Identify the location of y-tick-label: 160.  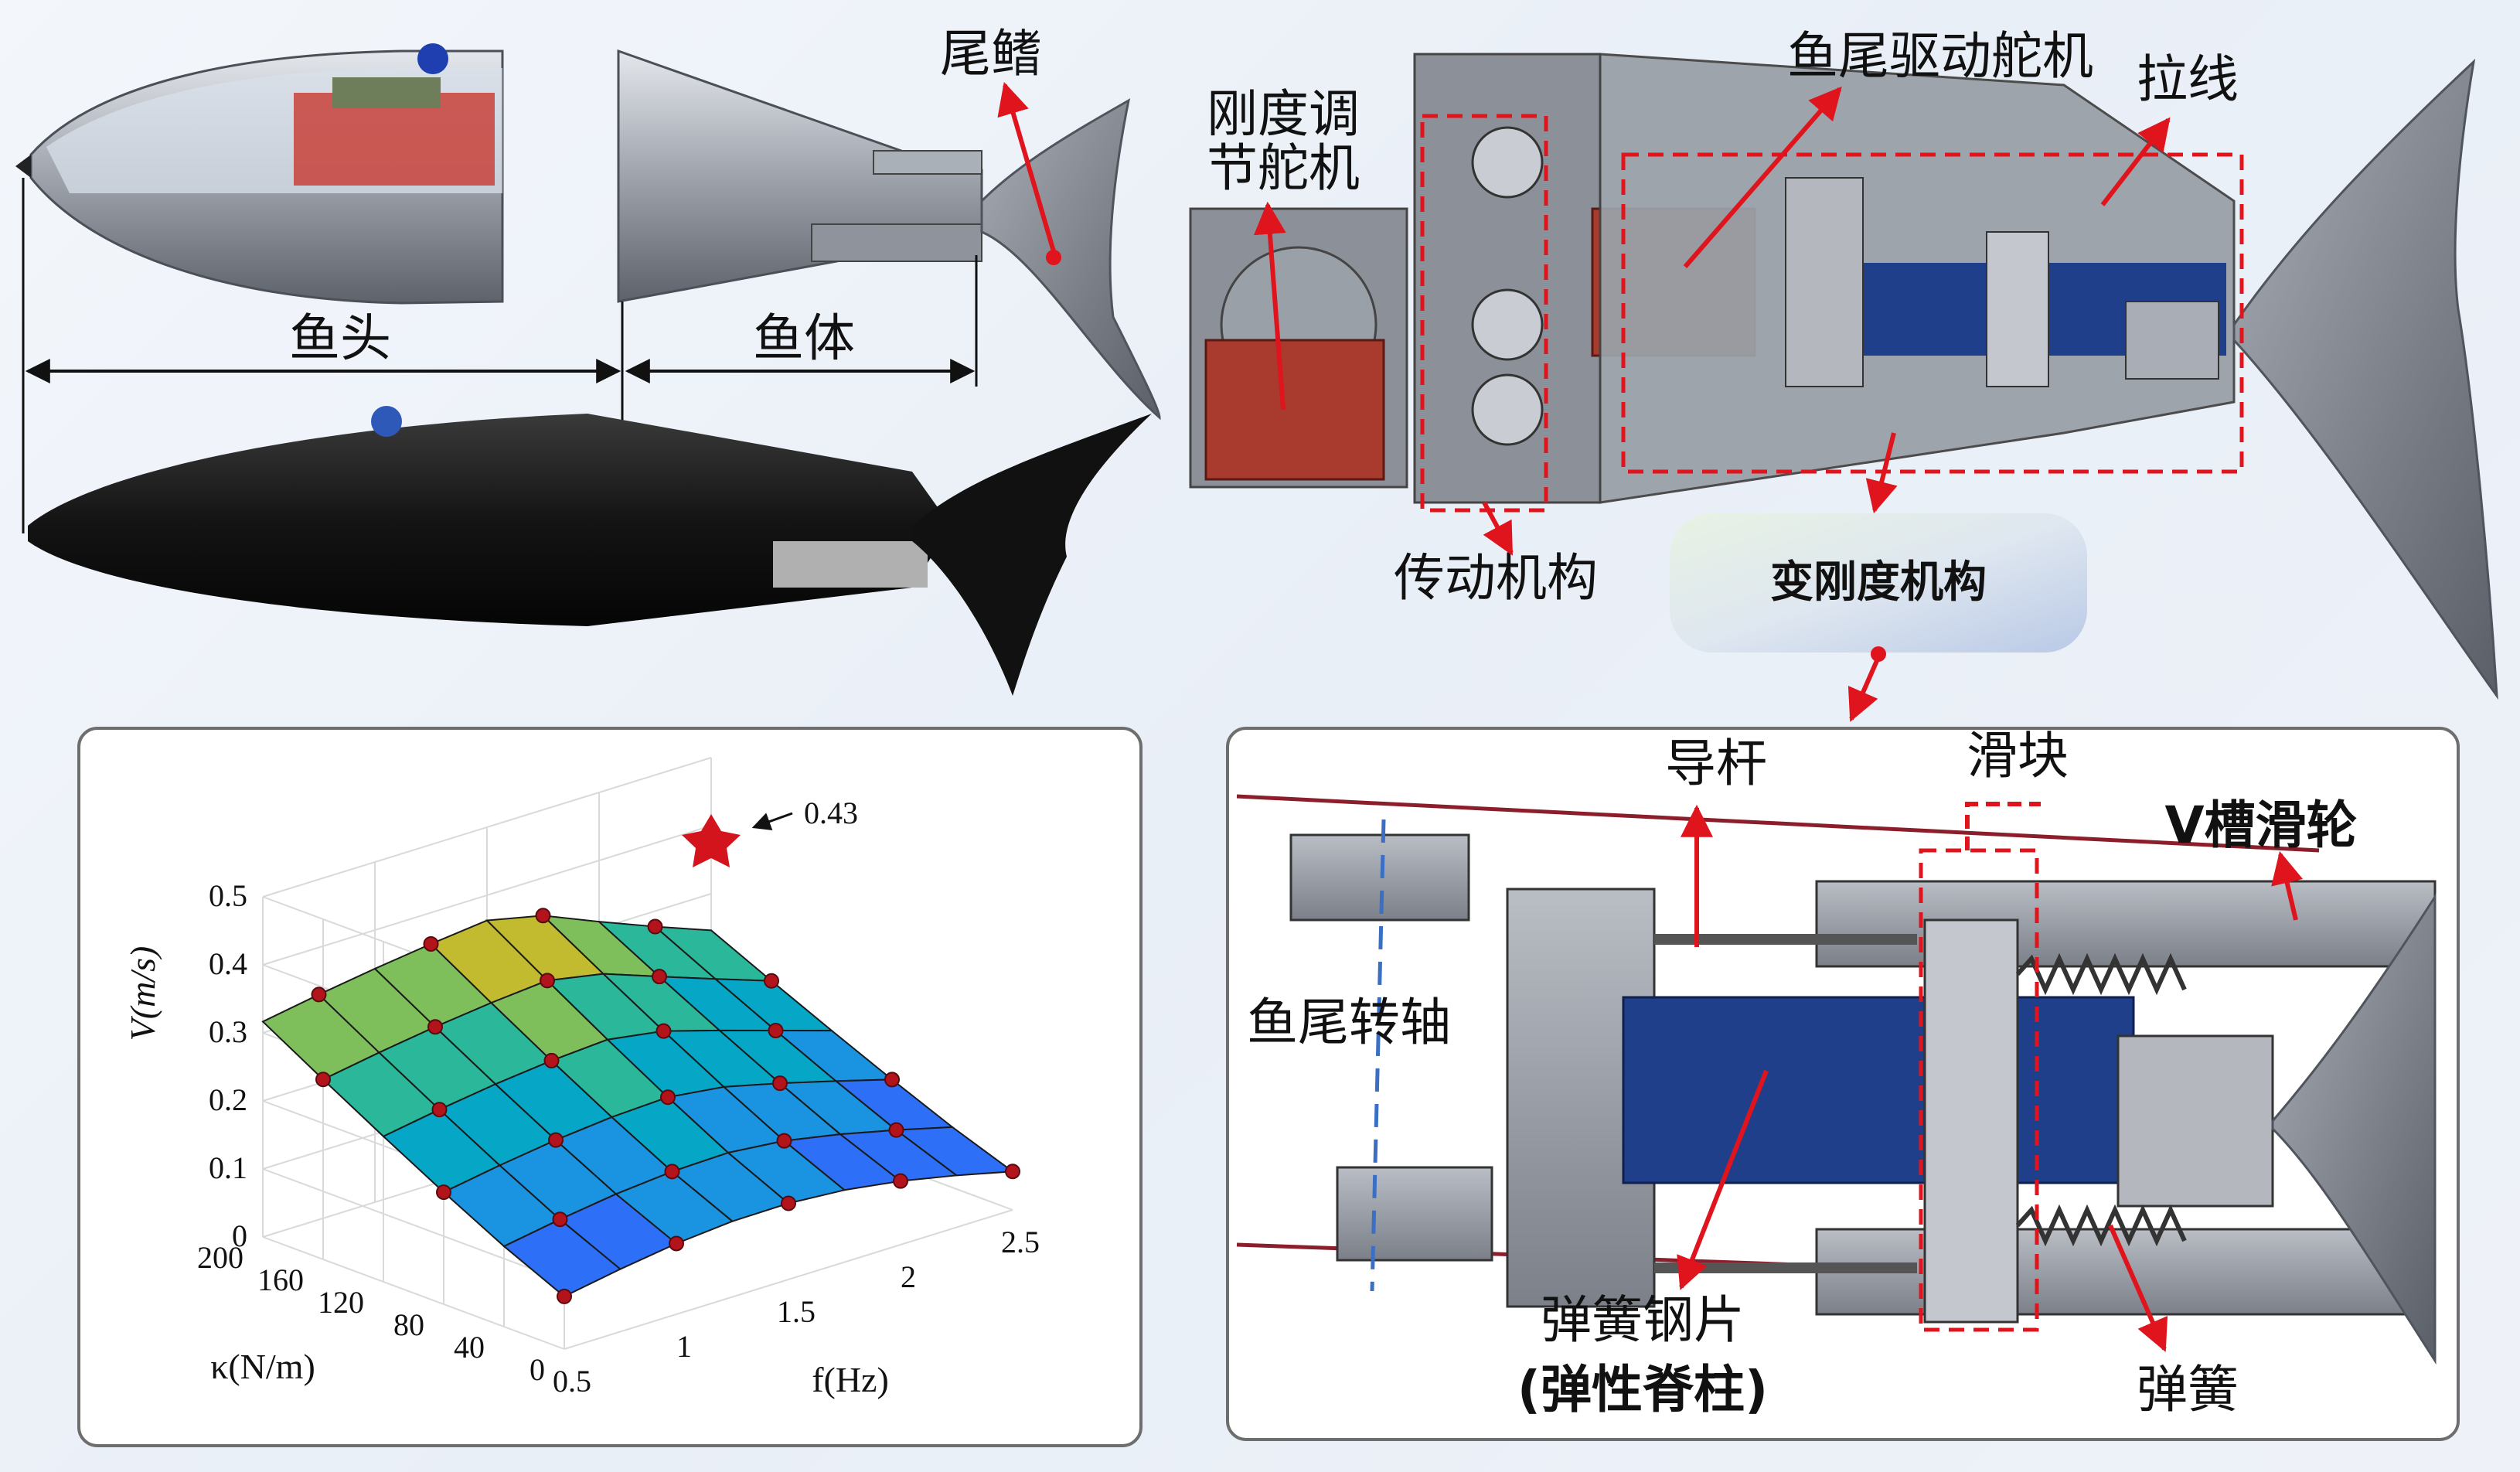
(280, 1279).